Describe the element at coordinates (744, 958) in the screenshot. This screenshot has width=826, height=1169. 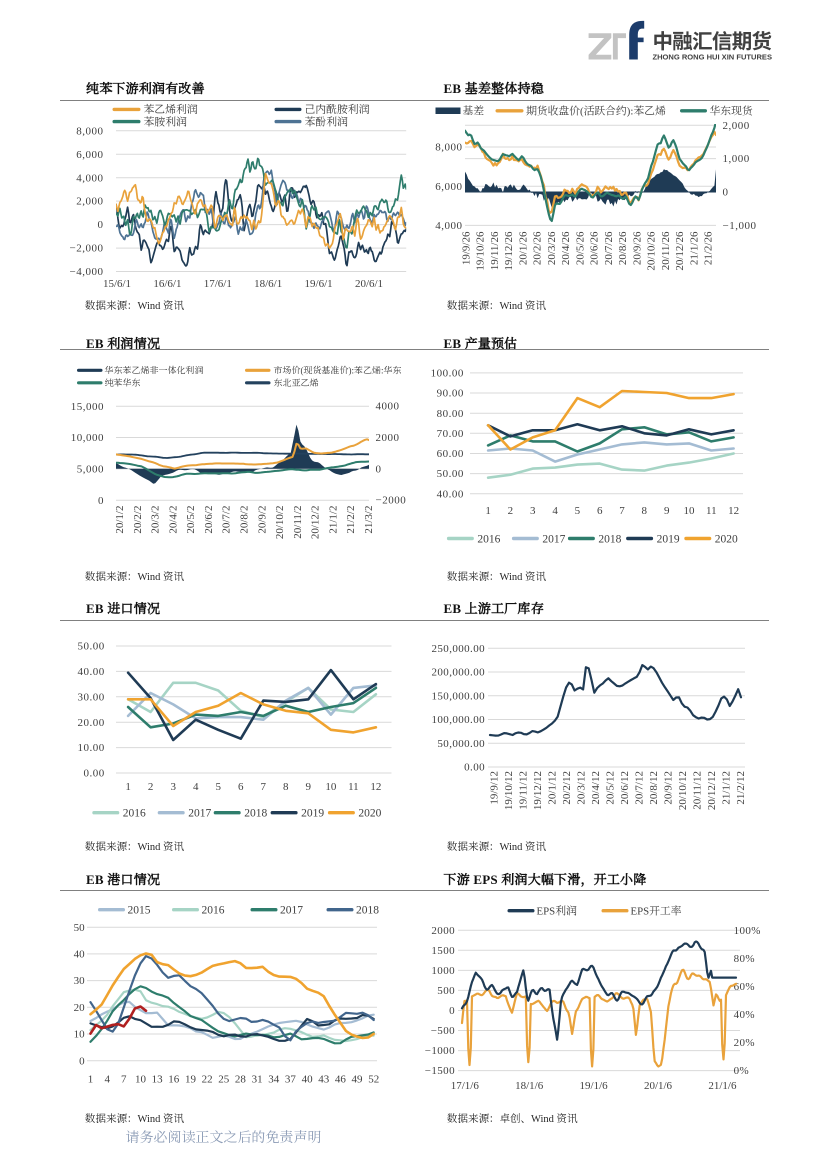
I see `svg-text: 80%` at that location.